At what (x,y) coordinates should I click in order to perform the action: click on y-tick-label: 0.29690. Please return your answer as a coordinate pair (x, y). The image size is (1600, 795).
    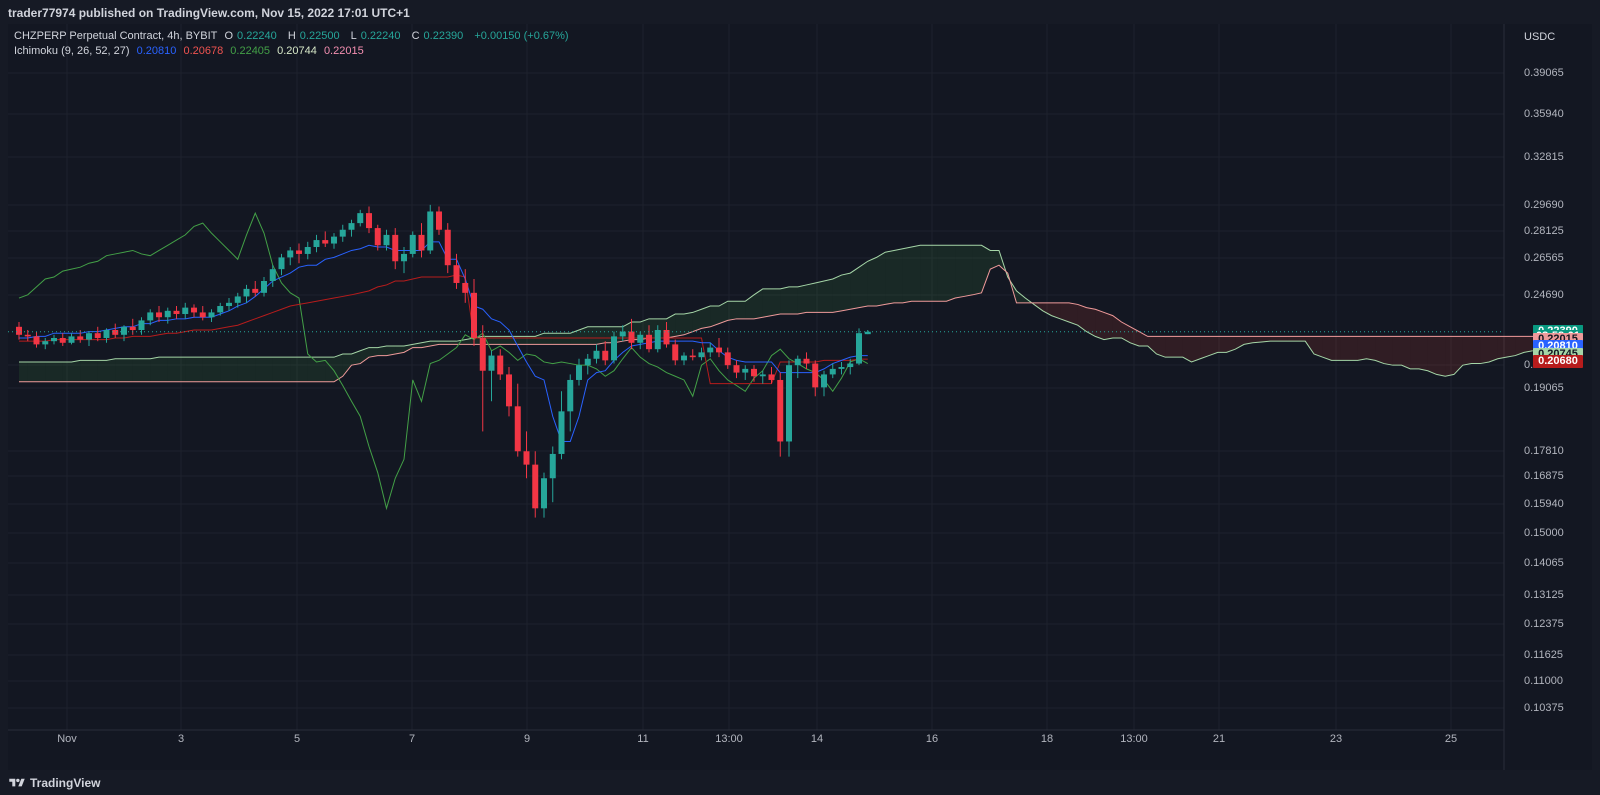
    Looking at the image, I should click on (1544, 205).